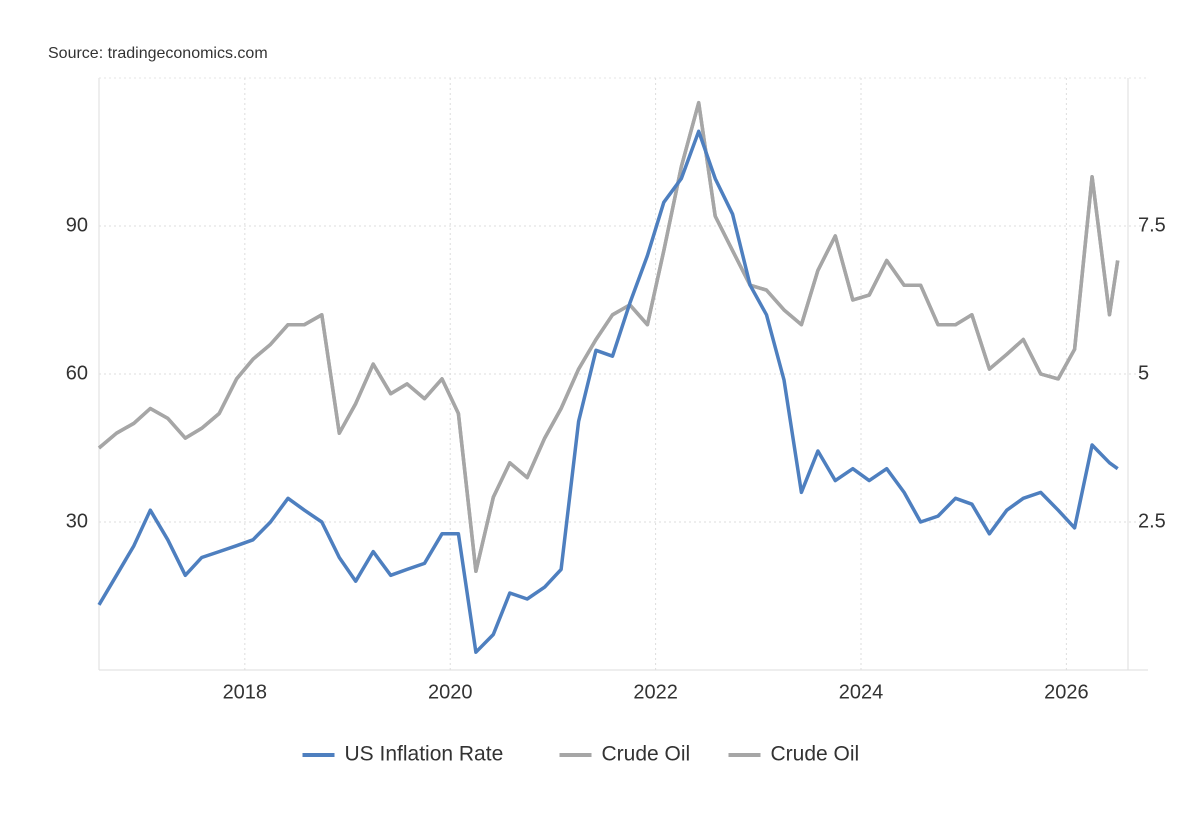 The image size is (1200, 820). I want to click on x-tick-label: 2026, so click(1066, 692).